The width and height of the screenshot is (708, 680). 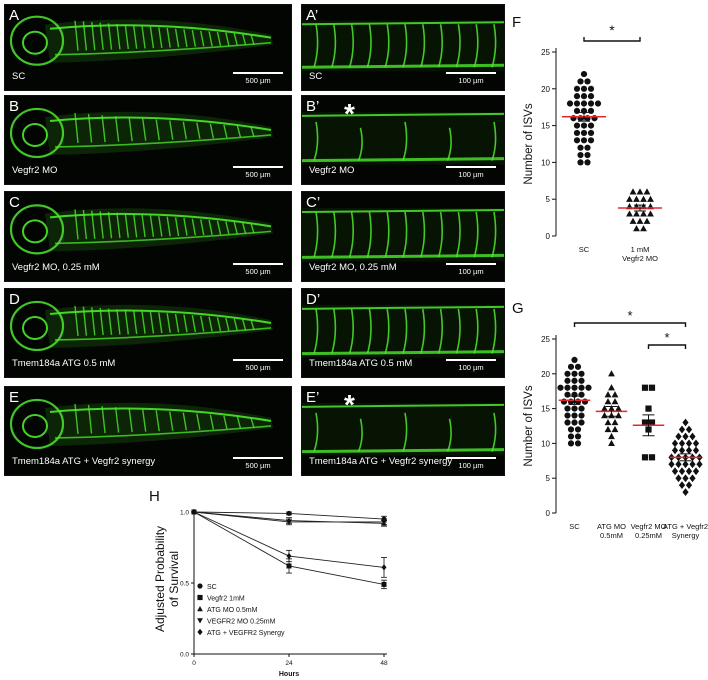 I want to click on legend-label: Vegfr2 1mM, so click(x=226, y=598).